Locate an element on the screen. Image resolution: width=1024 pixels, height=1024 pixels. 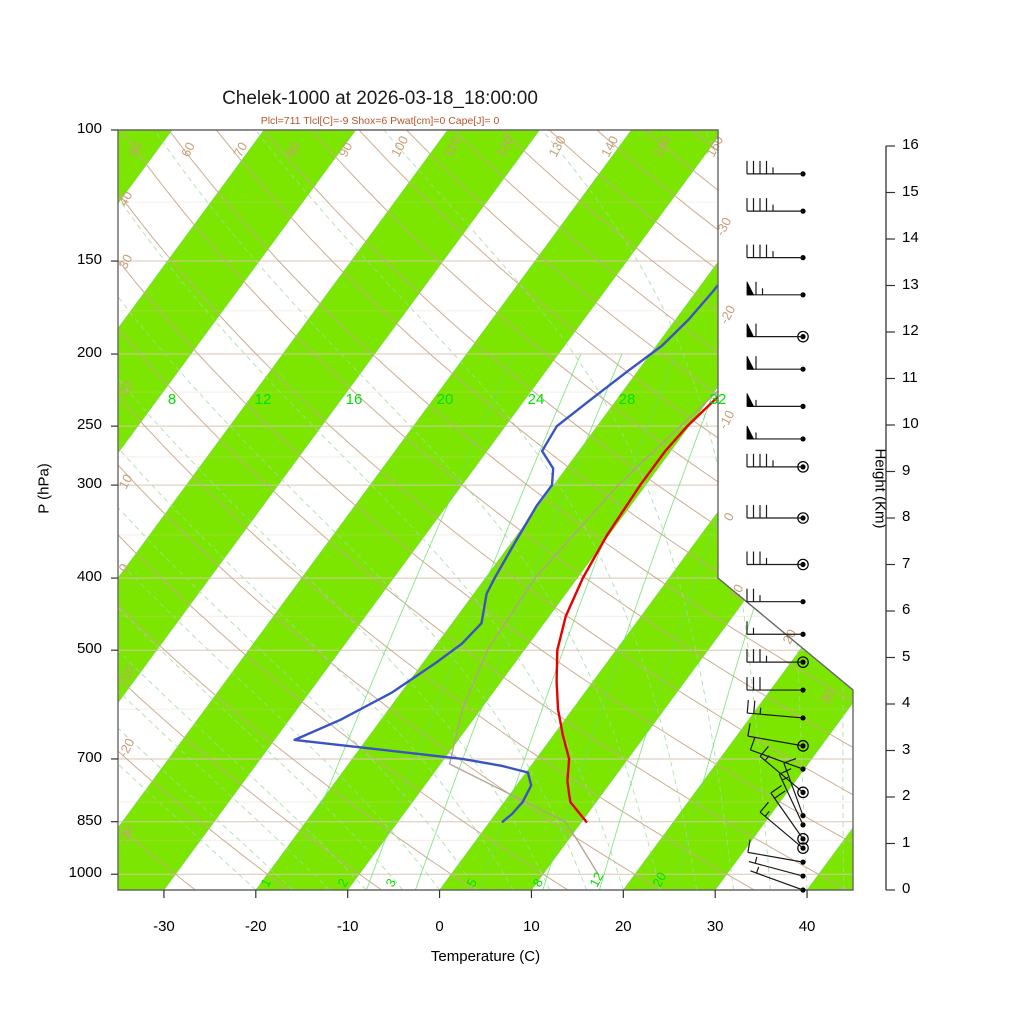
height-tick: 5 is located at coordinates (906, 656).